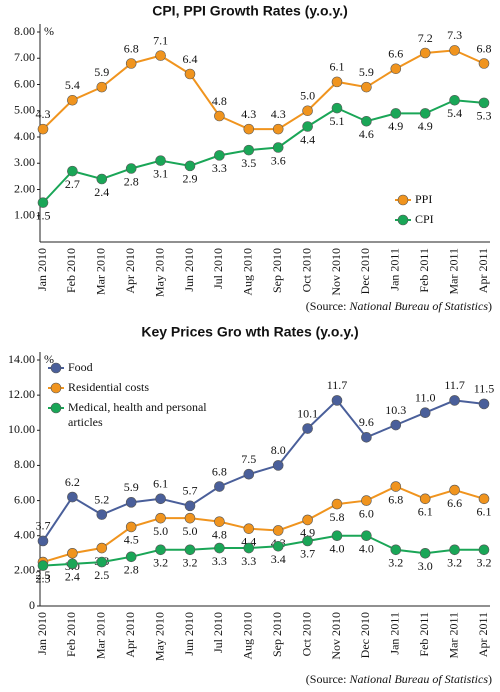 This screenshot has height=692, width=500. I want to click on data-label: 7.1, so click(160, 40).